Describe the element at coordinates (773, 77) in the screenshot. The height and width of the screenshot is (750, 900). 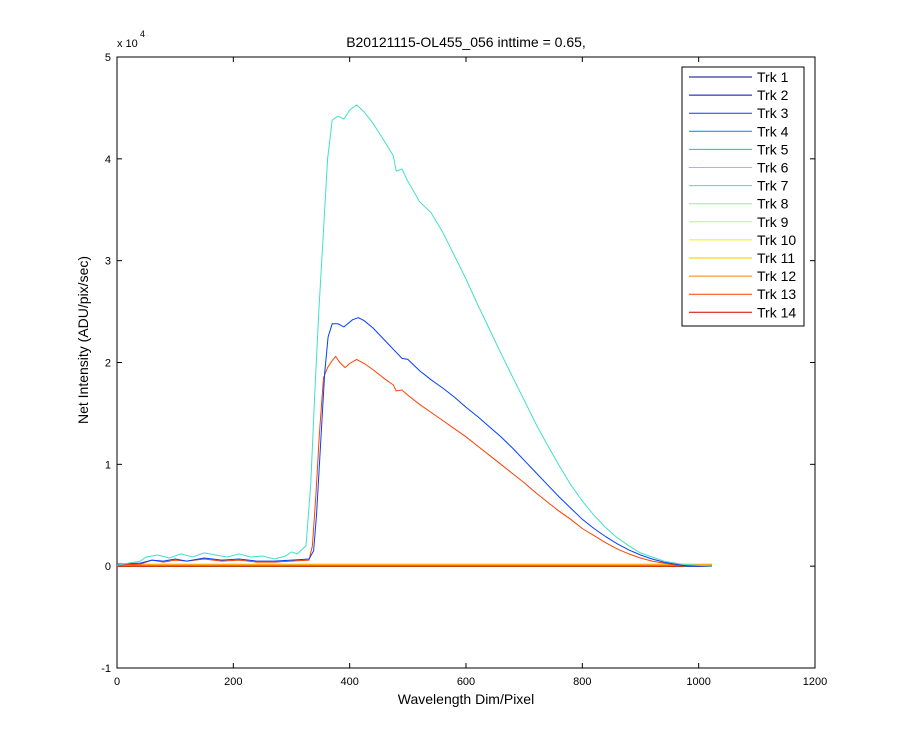
I see `legend-label: Trk 1` at that location.